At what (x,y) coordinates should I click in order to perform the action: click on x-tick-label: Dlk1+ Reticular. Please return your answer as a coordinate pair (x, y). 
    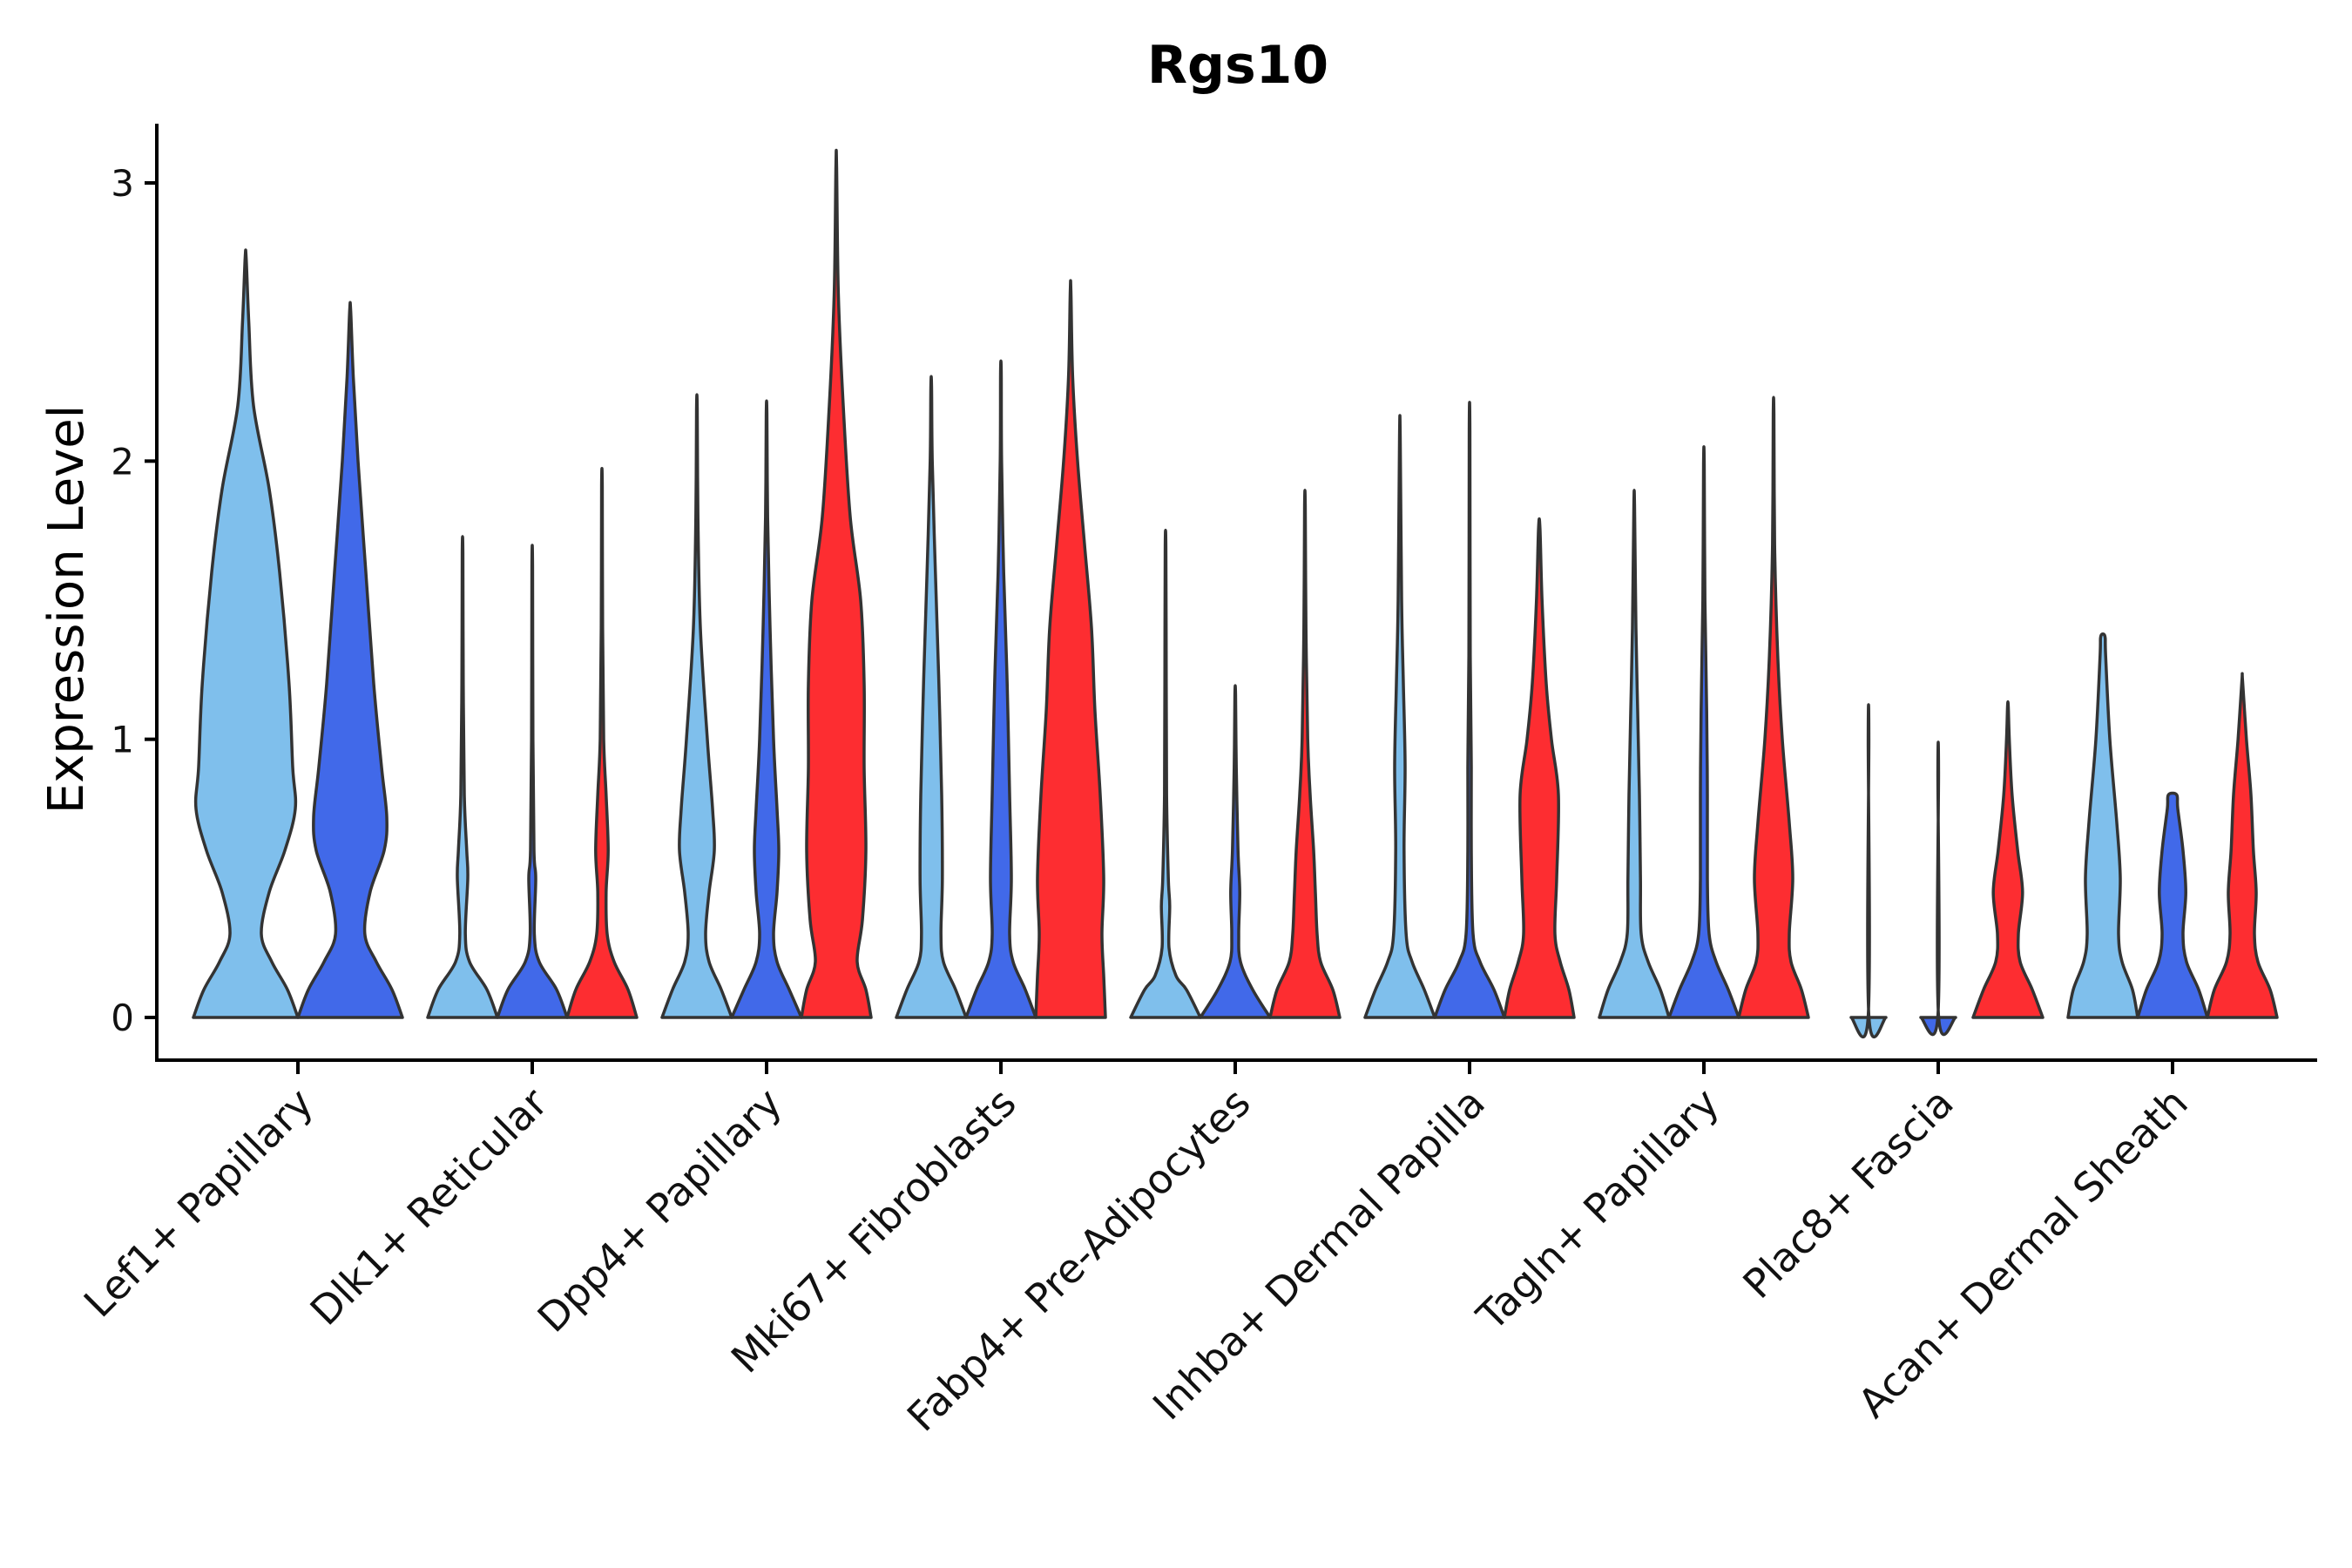
    Looking at the image, I should click on (429, 1207).